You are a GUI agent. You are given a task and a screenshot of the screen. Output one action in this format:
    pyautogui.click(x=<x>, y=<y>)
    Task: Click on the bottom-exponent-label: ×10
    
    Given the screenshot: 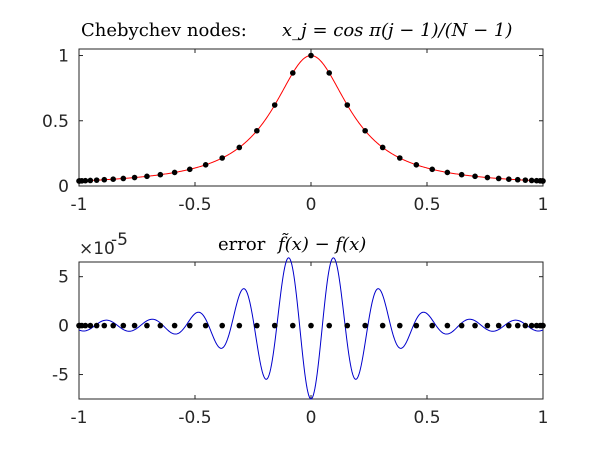 What is the action you would take?
    pyautogui.click(x=97, y=249)
    